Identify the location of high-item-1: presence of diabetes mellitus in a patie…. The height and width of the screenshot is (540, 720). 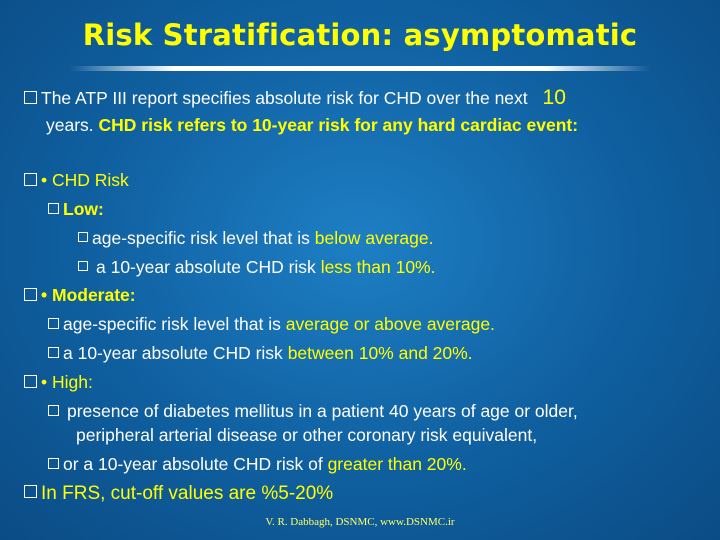
(313, 411).